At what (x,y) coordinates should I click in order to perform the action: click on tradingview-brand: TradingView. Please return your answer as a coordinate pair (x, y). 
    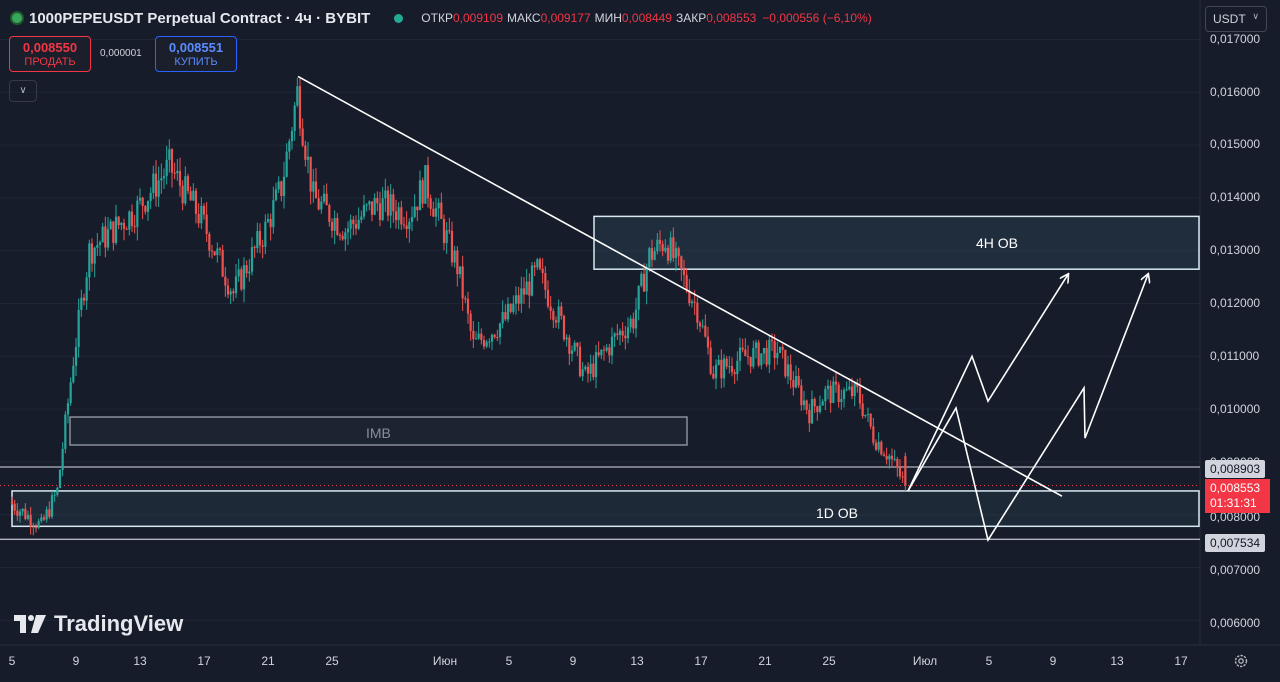
    Looking at the image, I should click on (119, 623).